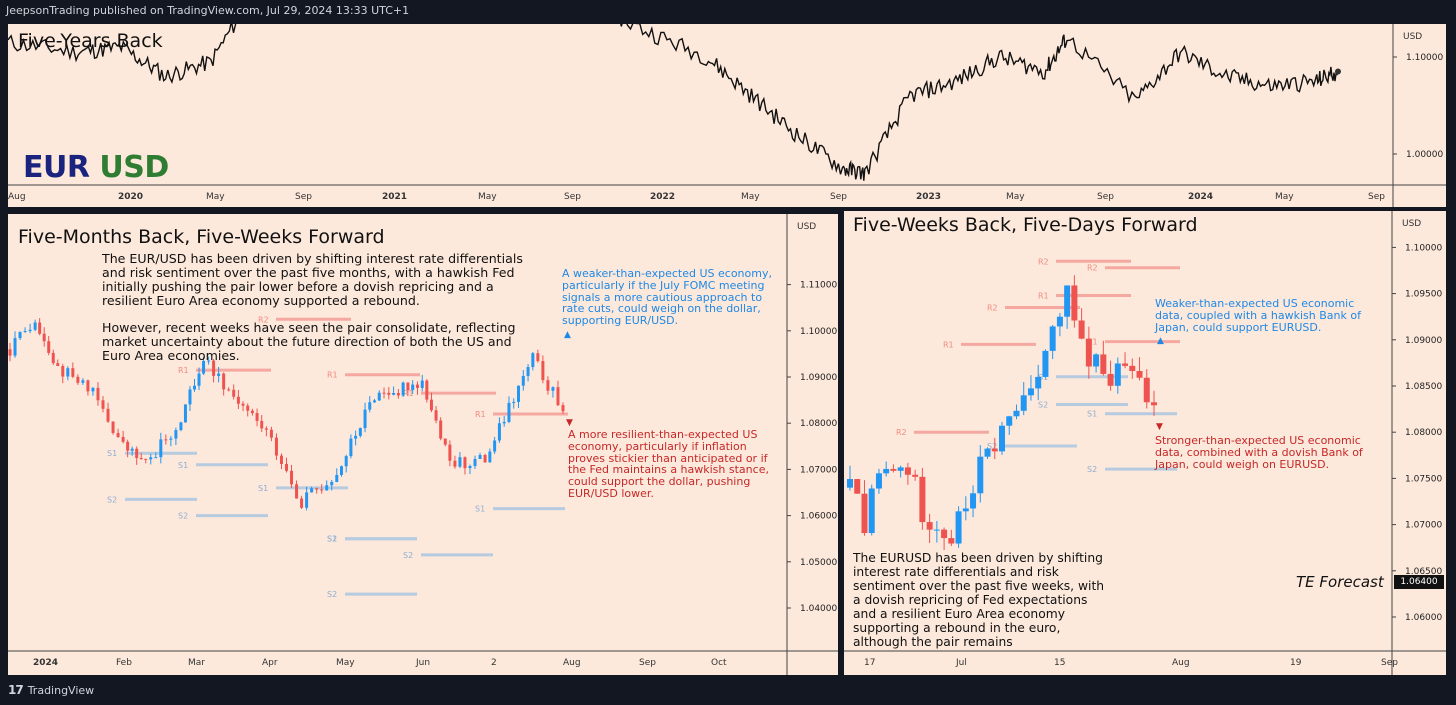 The width and height of the screenshot is (1456, 705). What do you see at coordinates (818, 470) in the screenshot?
I see `price-tick-label: 1.07000` at bounding box center [818, 470].